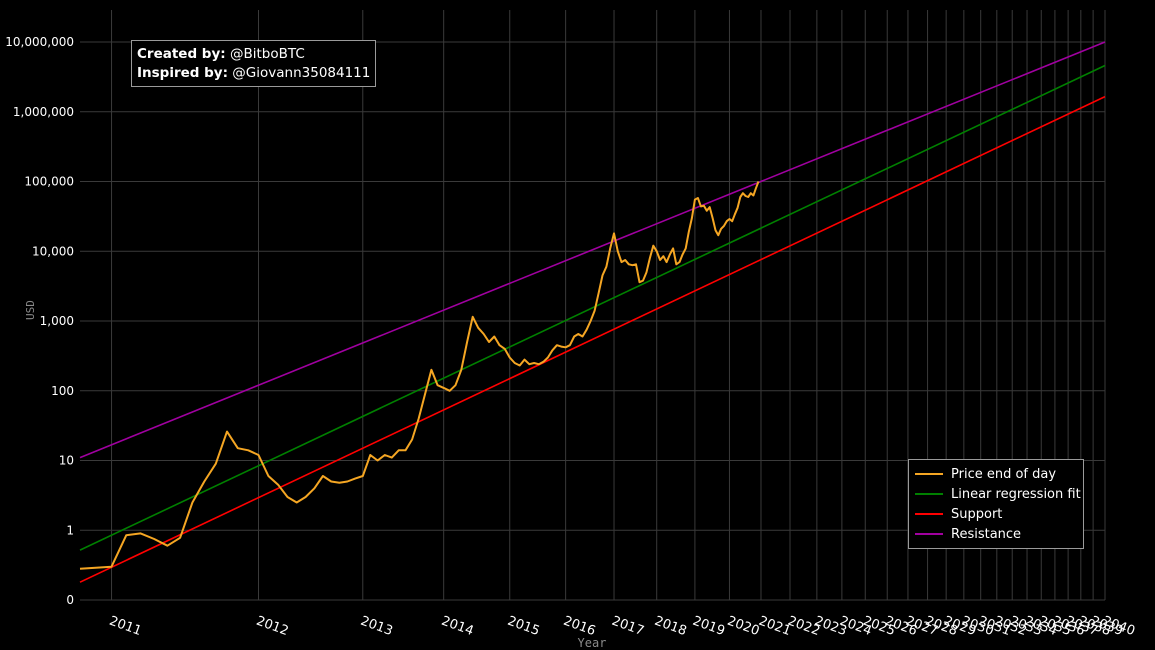 The image size is (1155, 650). I want to click on legend-item-support: Support, so click(996, 514).